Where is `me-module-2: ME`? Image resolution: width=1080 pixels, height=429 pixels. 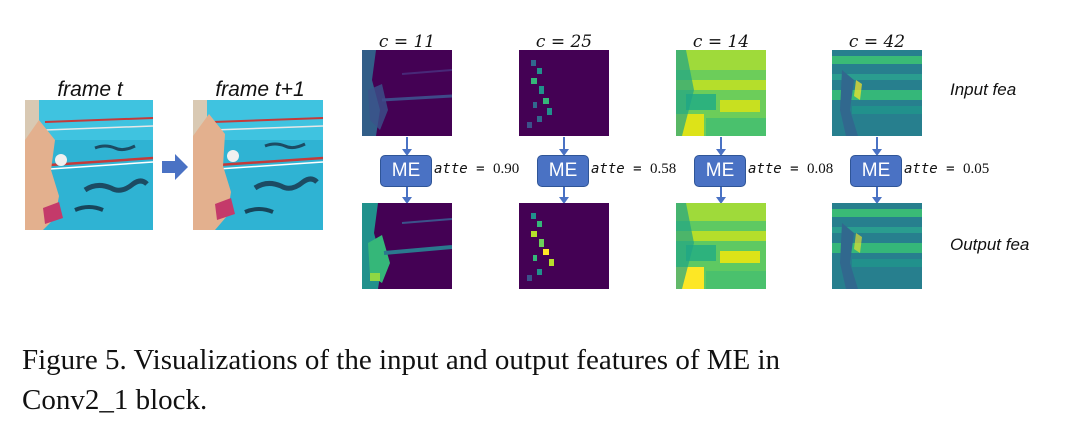
me-module-2: ME is located at coordinates (563, 171).